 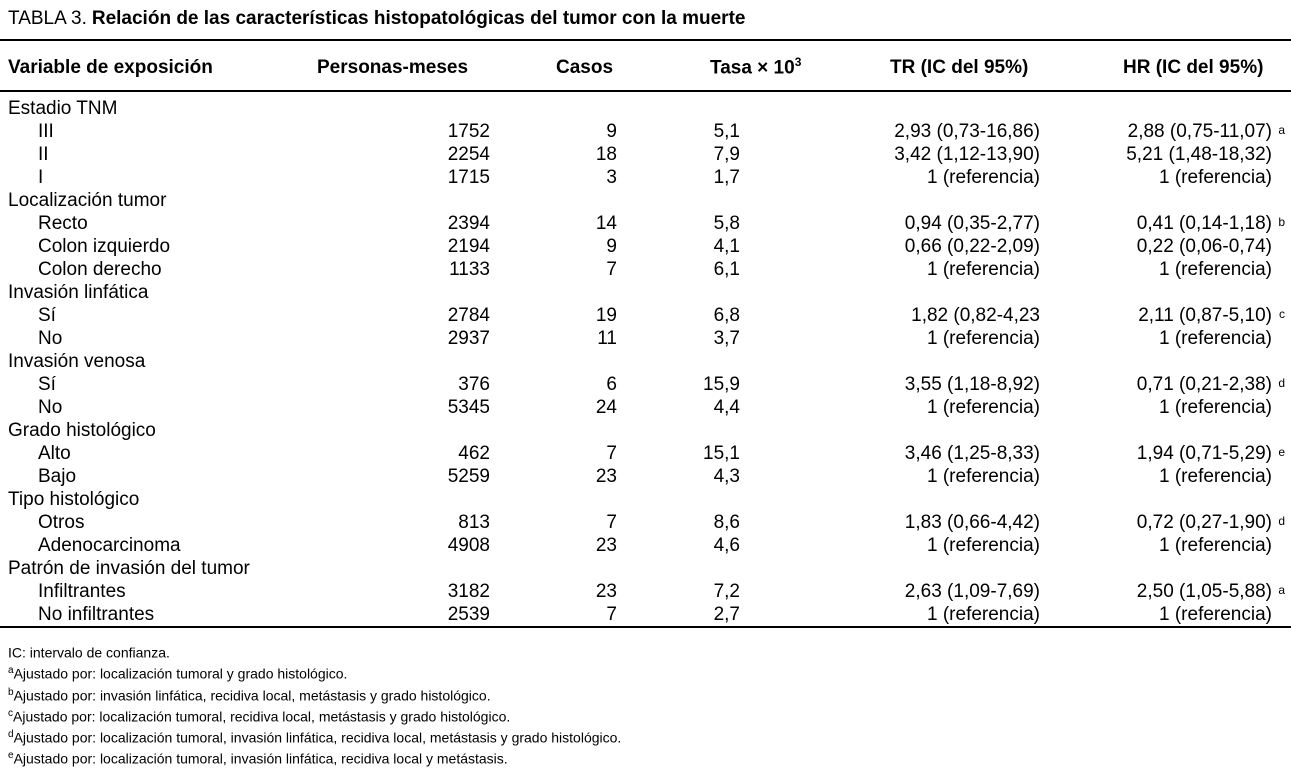 What do you see at coordinates (972, 224) in the screenshot?
I see `cell-tr: 0,94 (0,35-2,77)` at bounding box center [972, 224].